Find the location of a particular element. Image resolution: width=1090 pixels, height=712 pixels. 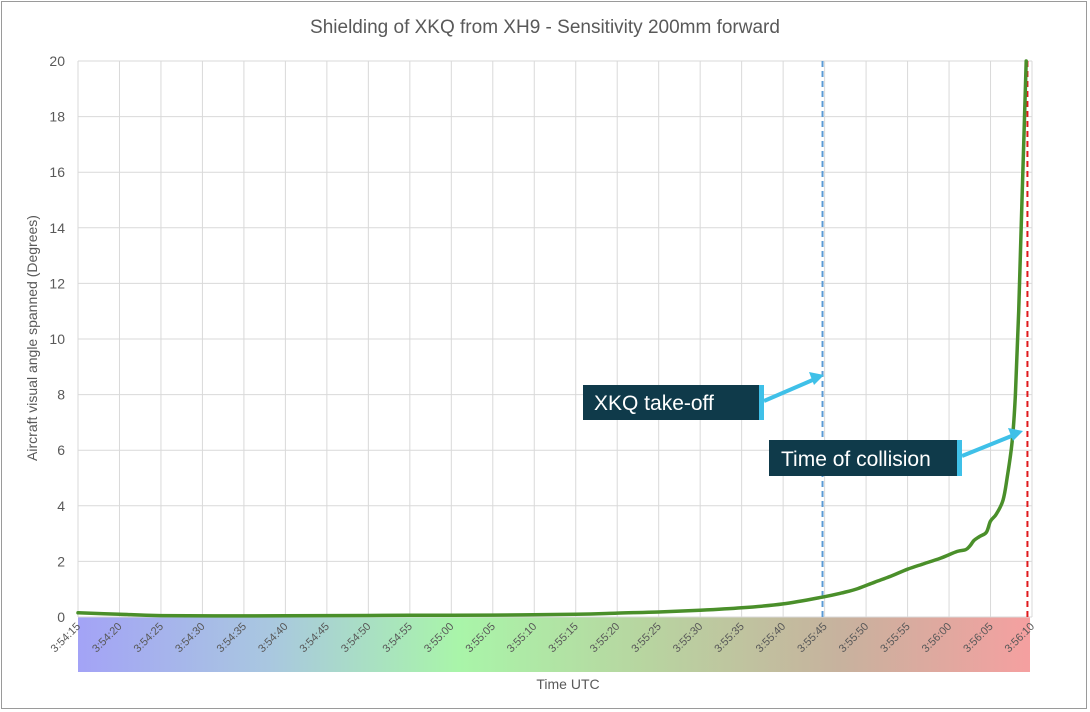

event-lines is located at coordinates (925, 339).